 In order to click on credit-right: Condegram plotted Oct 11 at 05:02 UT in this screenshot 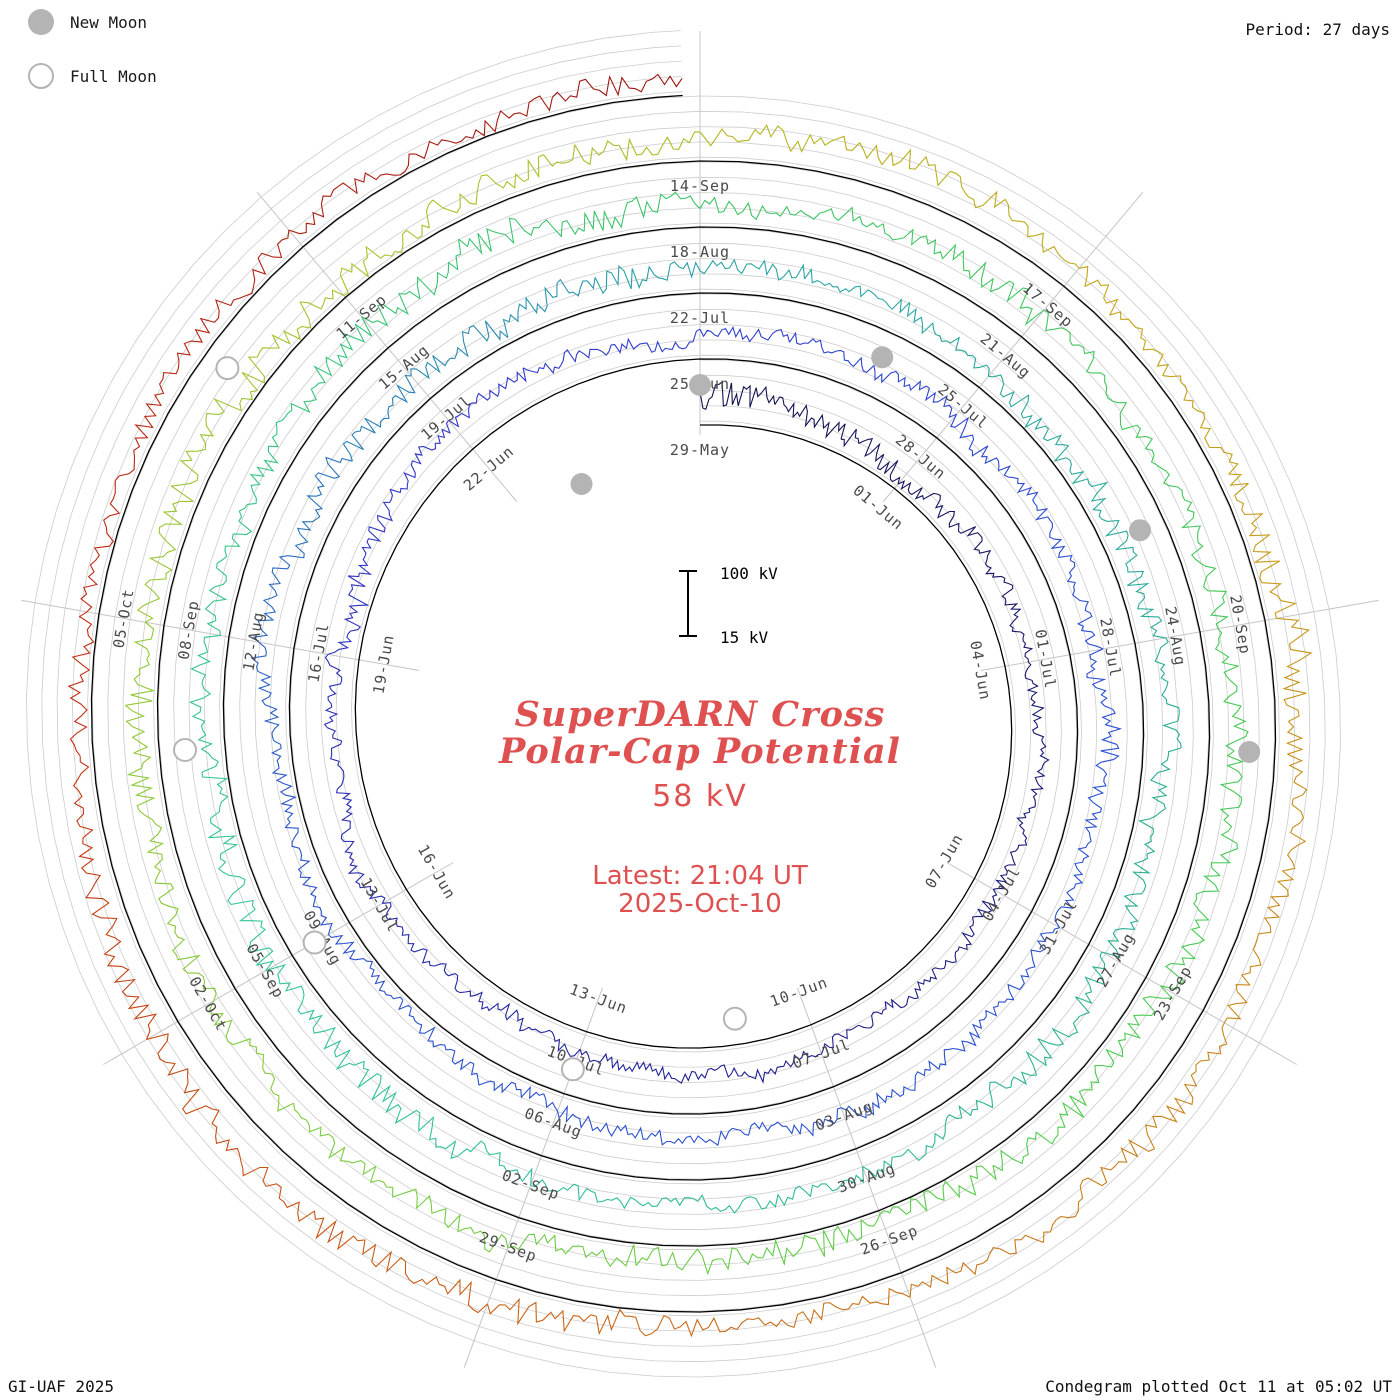, I will do `click(1218, 1386)`.